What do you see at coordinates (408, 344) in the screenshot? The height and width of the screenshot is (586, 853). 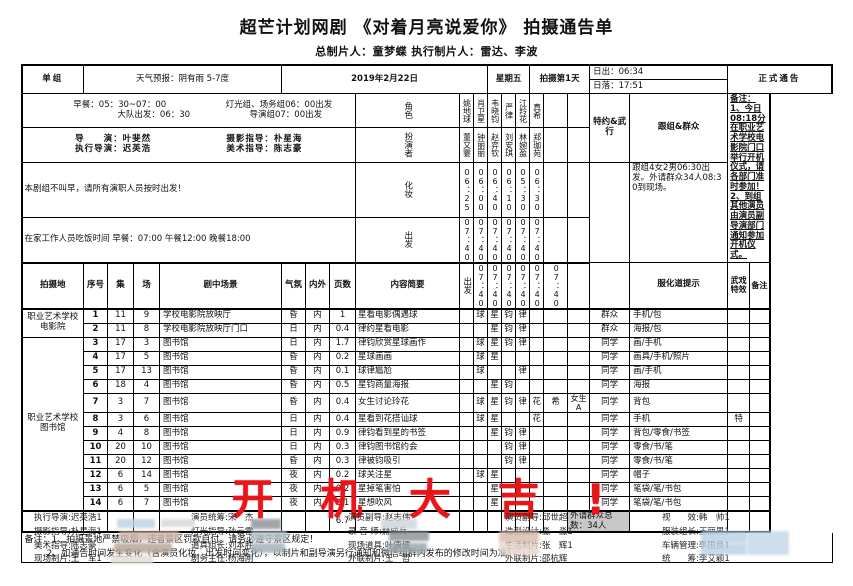 I see `cell-brief: 律钧欣赏星球画作` at bounding box center [408, 344].